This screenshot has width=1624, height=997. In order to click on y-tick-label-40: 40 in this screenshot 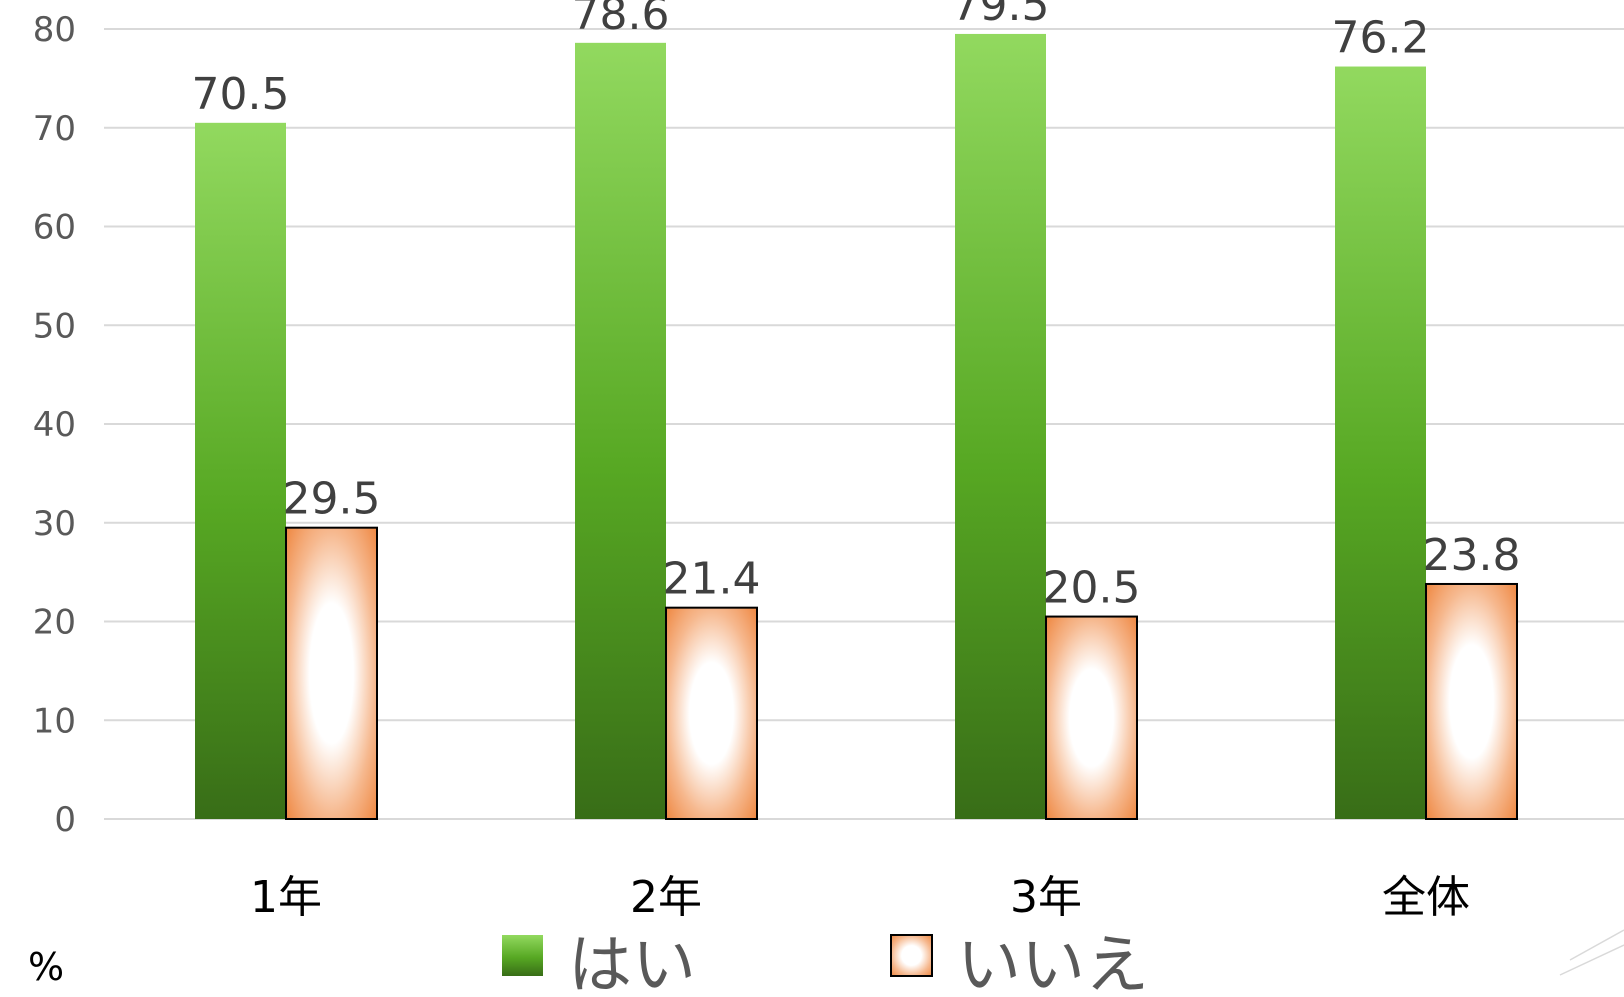, I will do `click(54, 425)`.